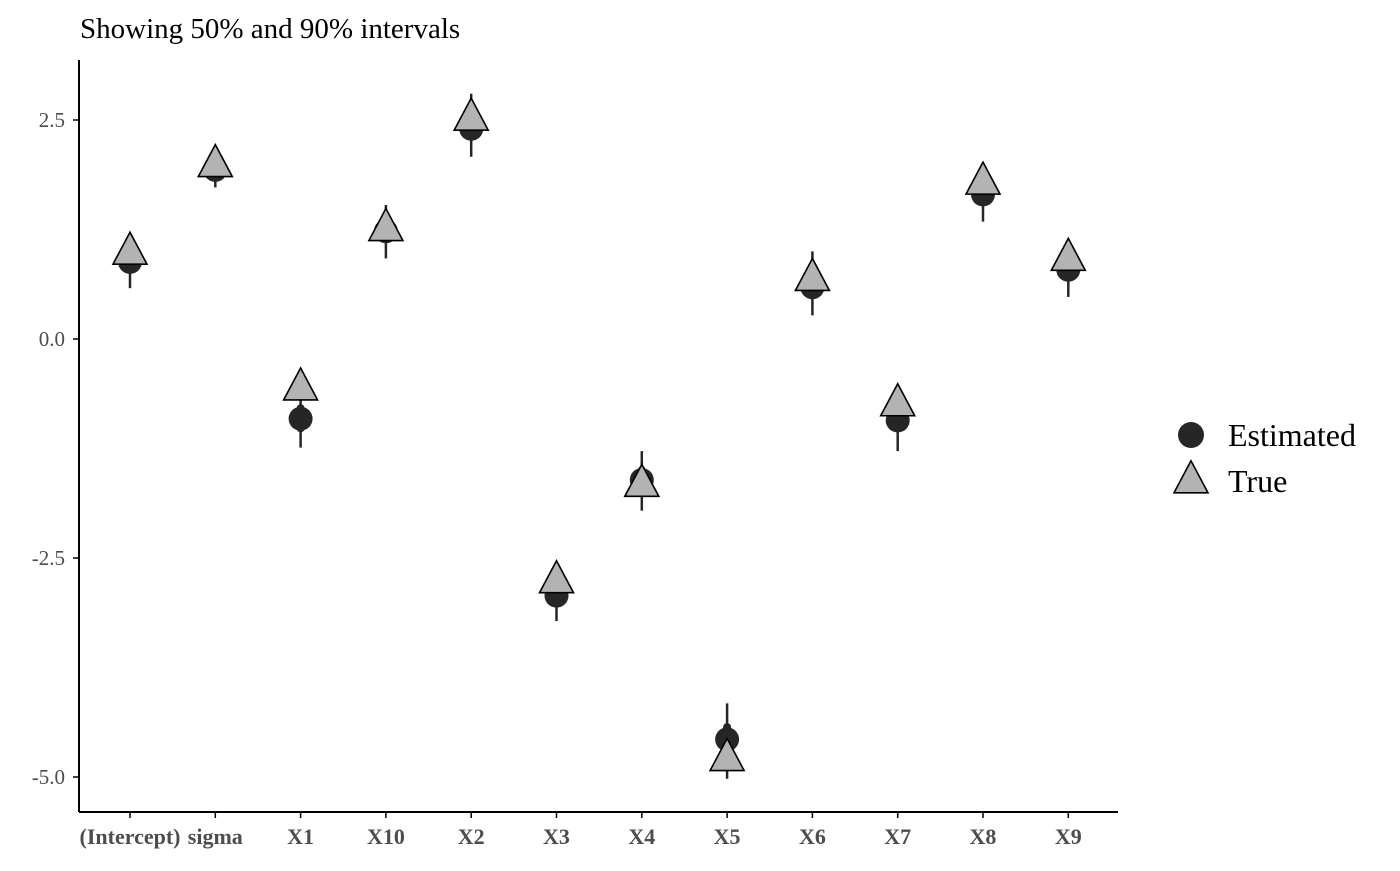  Describe the element at coordinates (300, 418) in the screenshot. I see `estimated-point` at that location.